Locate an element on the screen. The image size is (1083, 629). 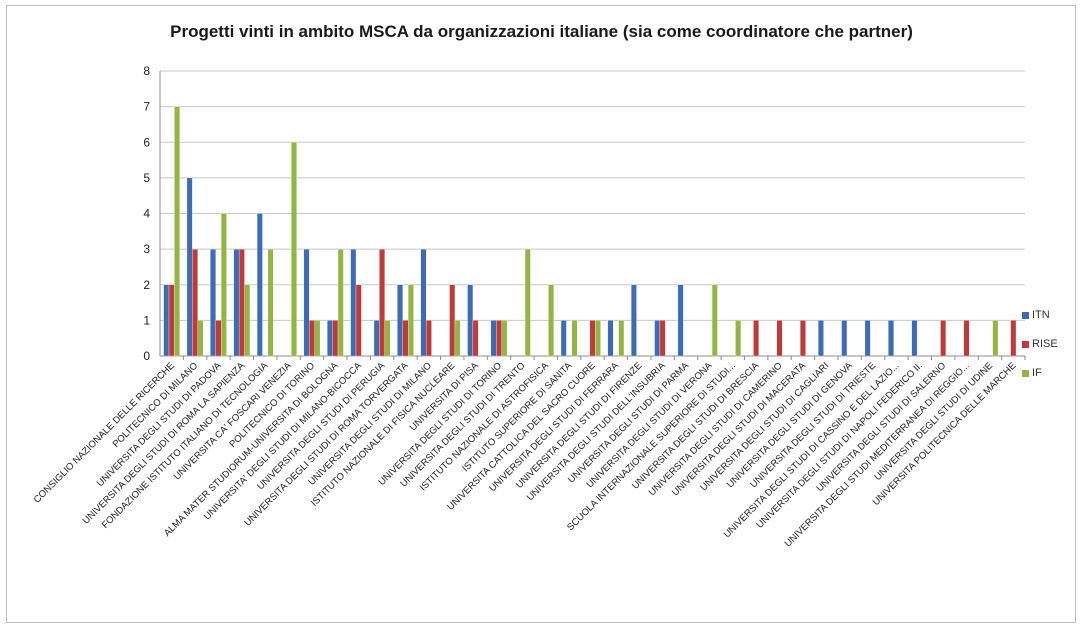
legend-item-if: IF is located at coordinates (1032, 373).